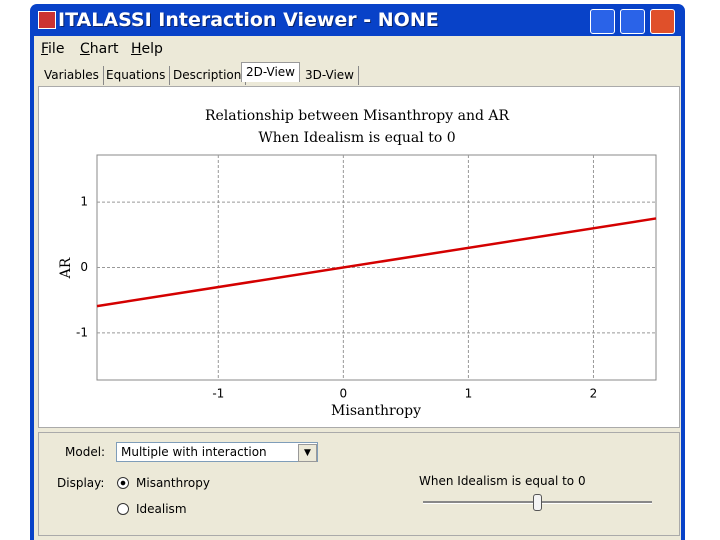 This screenshot has width=720, height=540. What do you see at coordinates (248, 20) in the screenshot?
I see `window-title: ITALASSI Interaction Viewer - NONE` at bounding box center [248, 20].